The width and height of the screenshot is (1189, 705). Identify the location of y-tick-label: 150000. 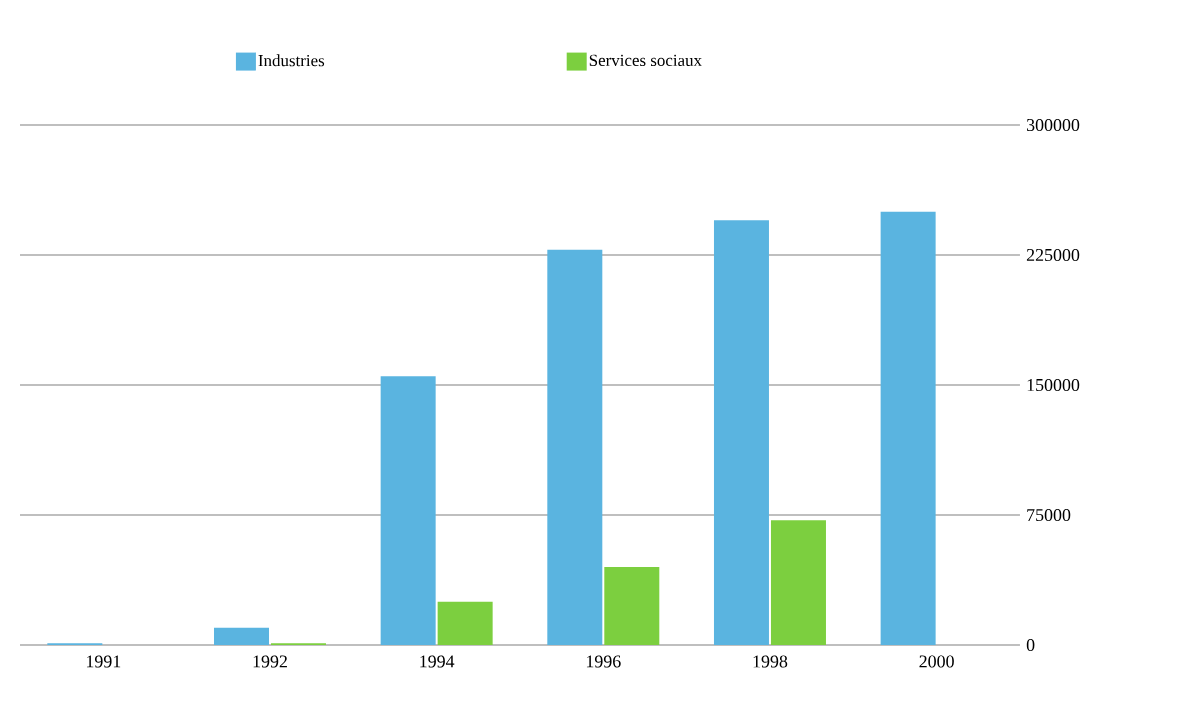
(1053, 385).